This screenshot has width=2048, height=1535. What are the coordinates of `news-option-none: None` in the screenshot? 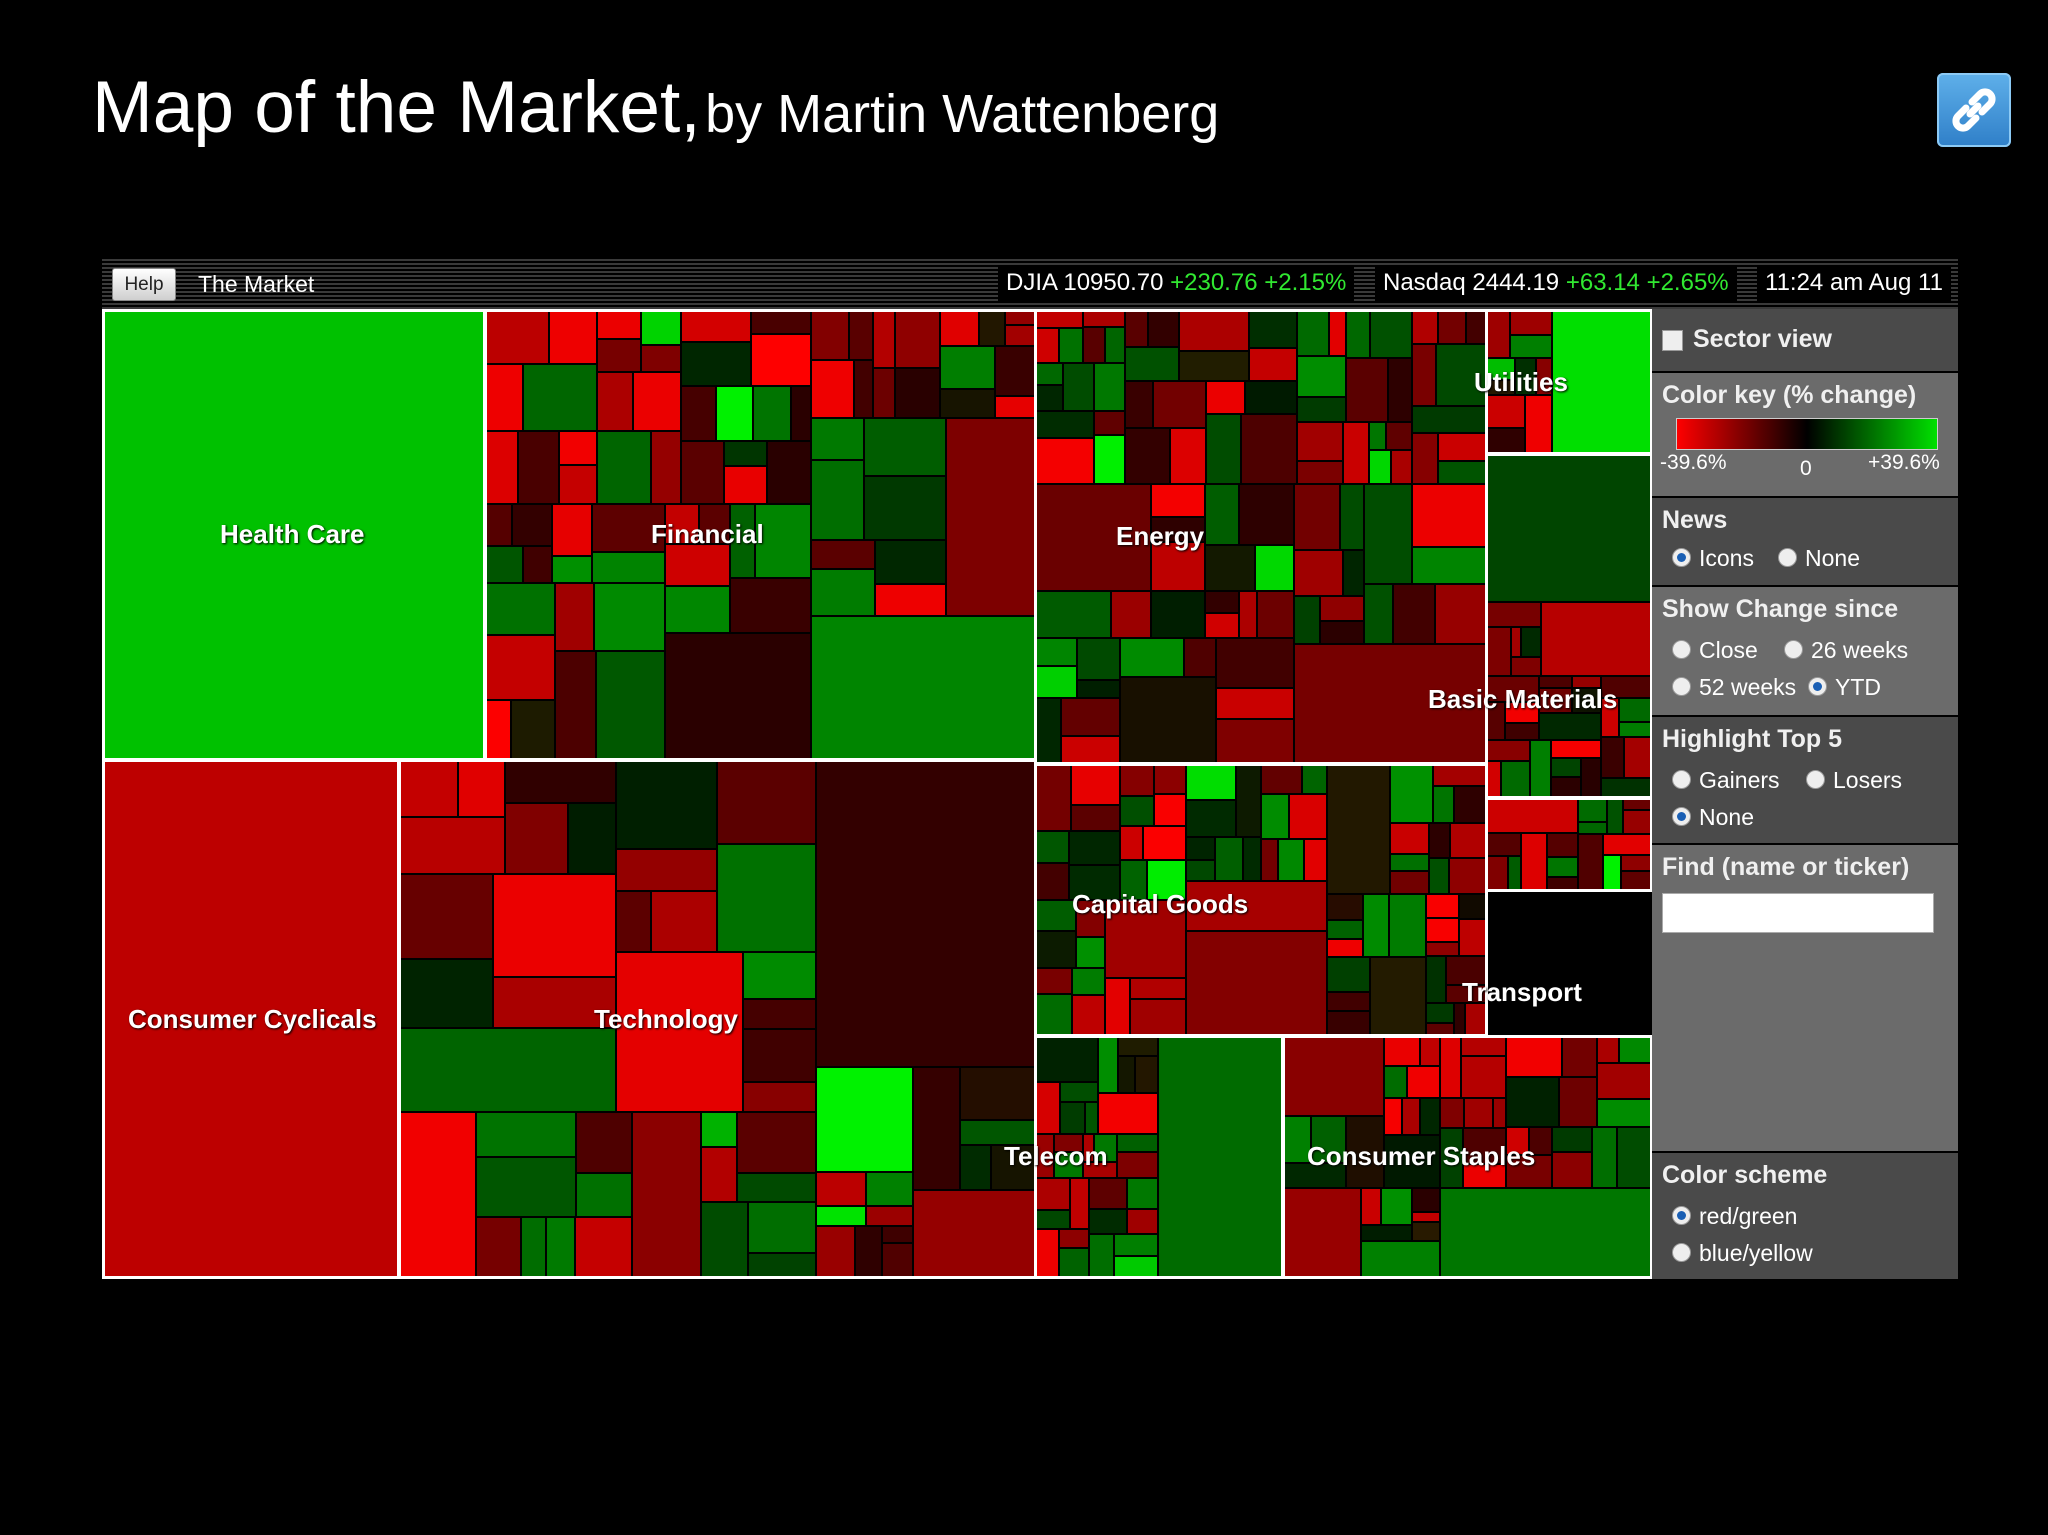 It's located at (1819, 558).